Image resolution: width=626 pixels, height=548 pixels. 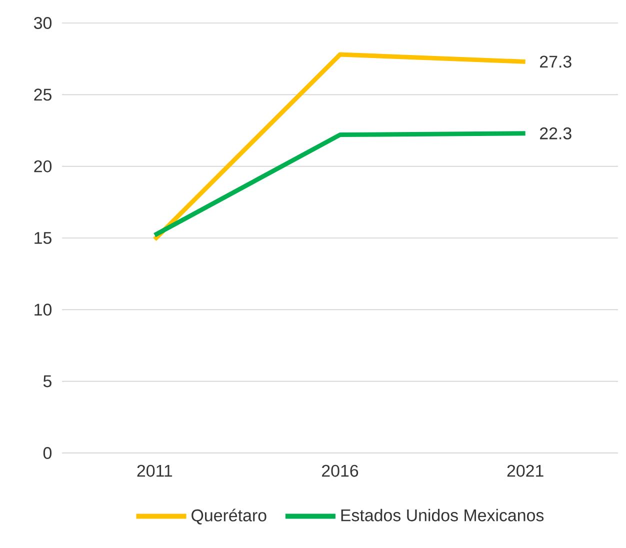 I want to click on legend-label: Querétaro, so click(x=229, y=516).